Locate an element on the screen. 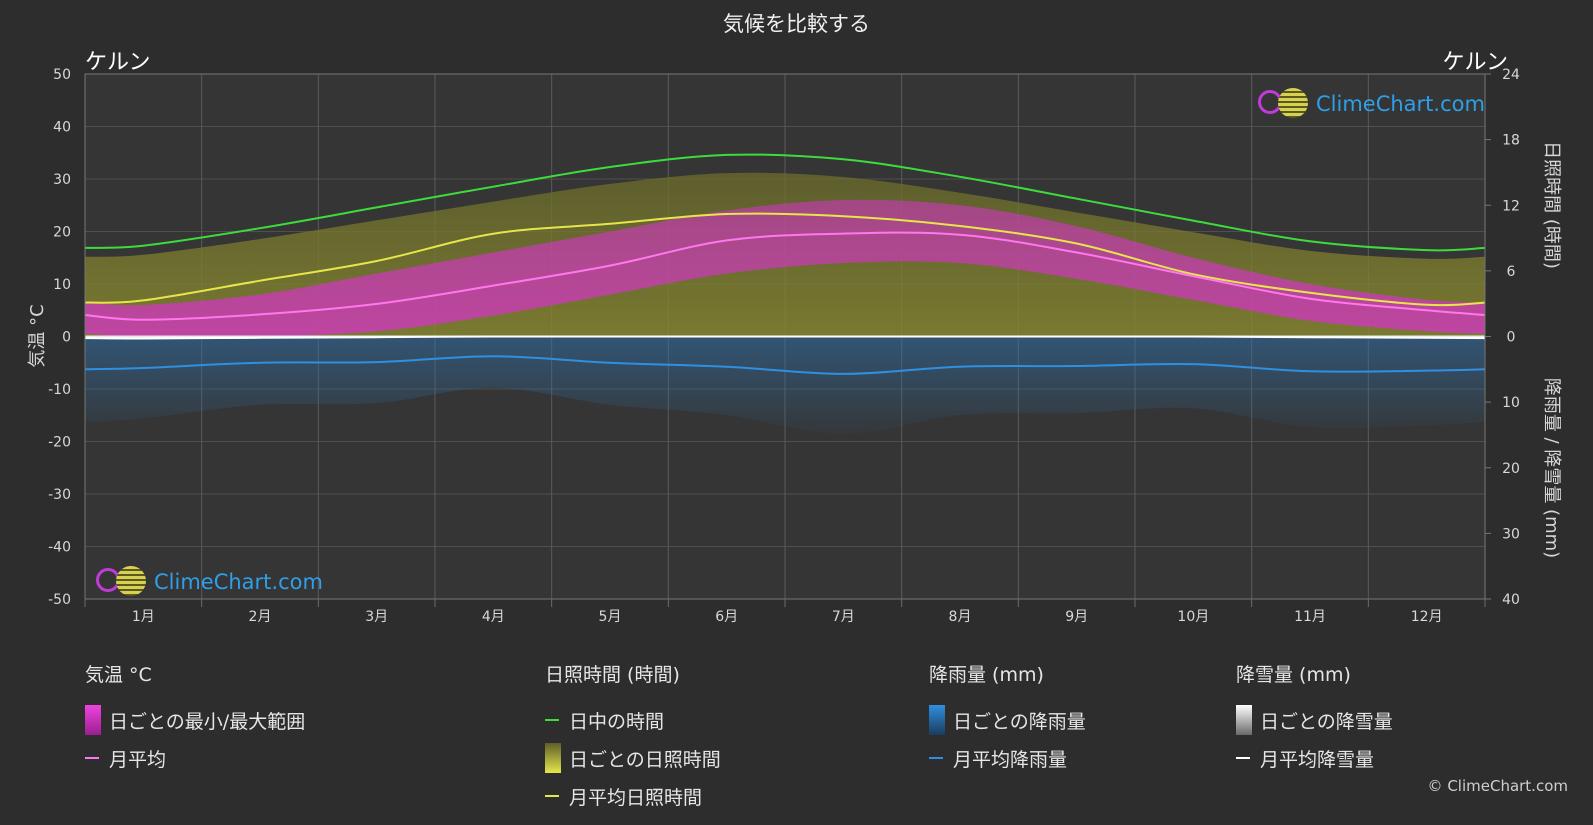 The width and height of the screenshot is (1593, 825). location-right: ケルン is located at coordinates (1475, 62).